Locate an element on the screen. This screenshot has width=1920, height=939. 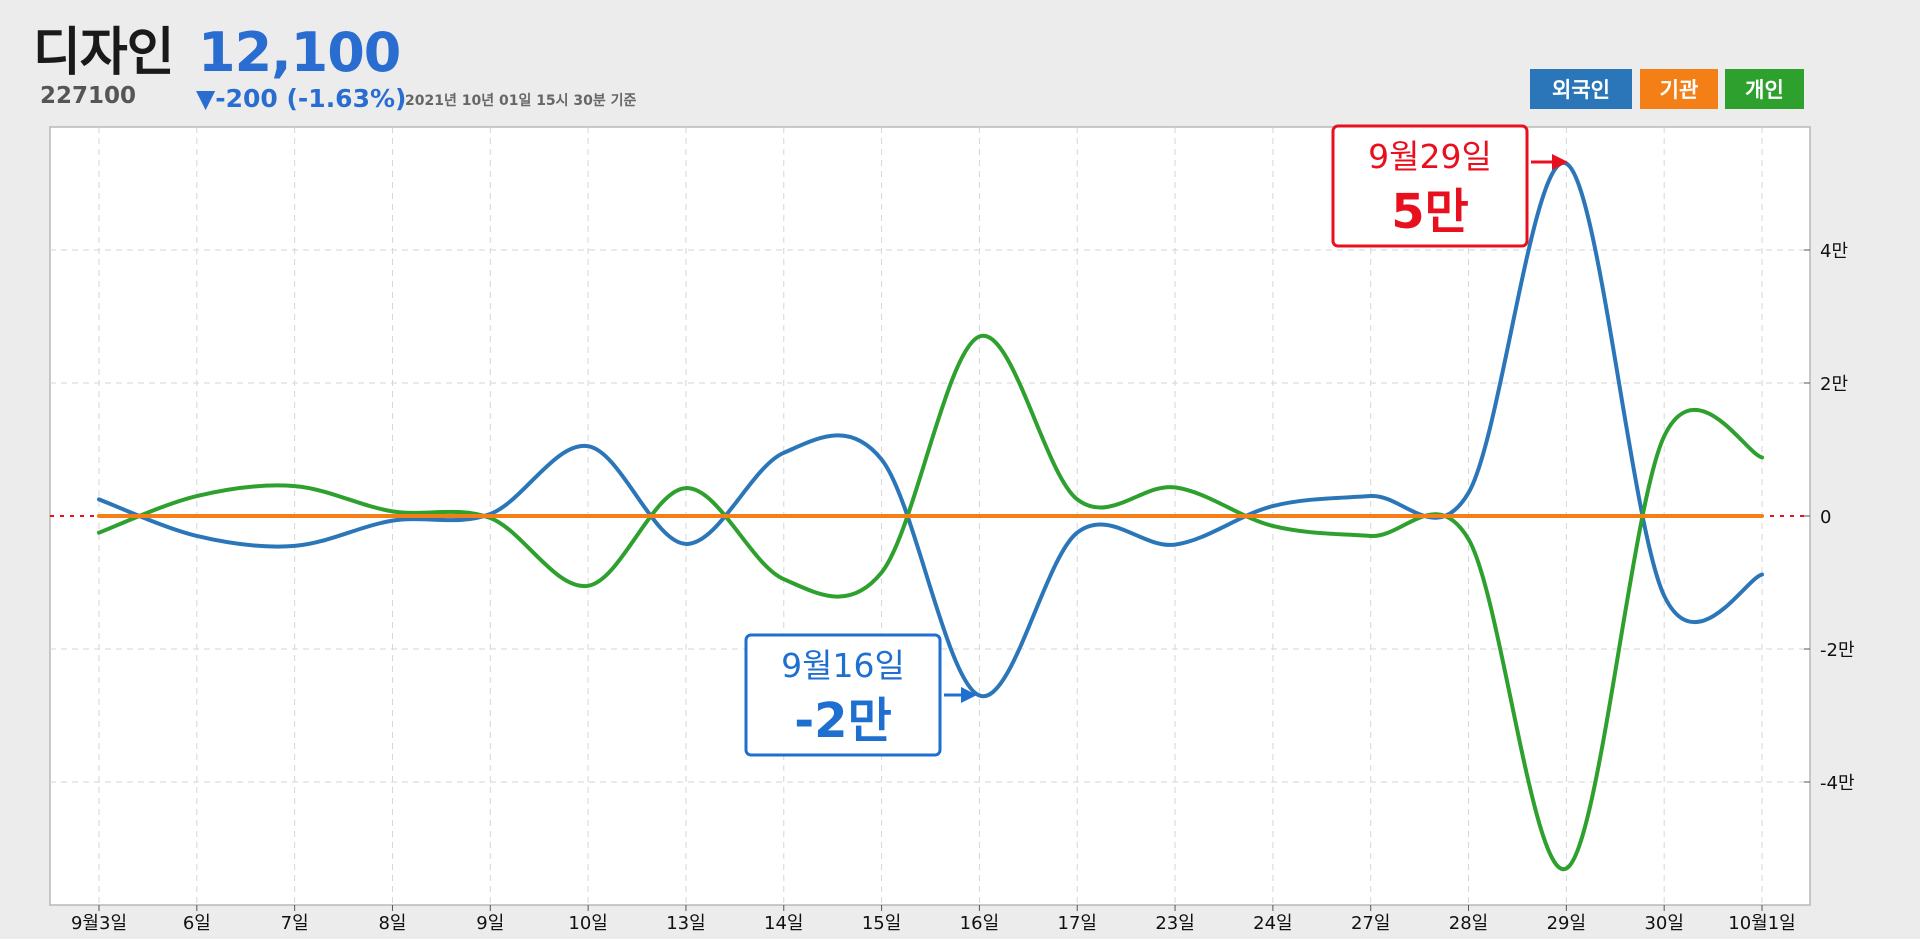
x-tick-label: 9월3일 is located at coordinates (99, 923).